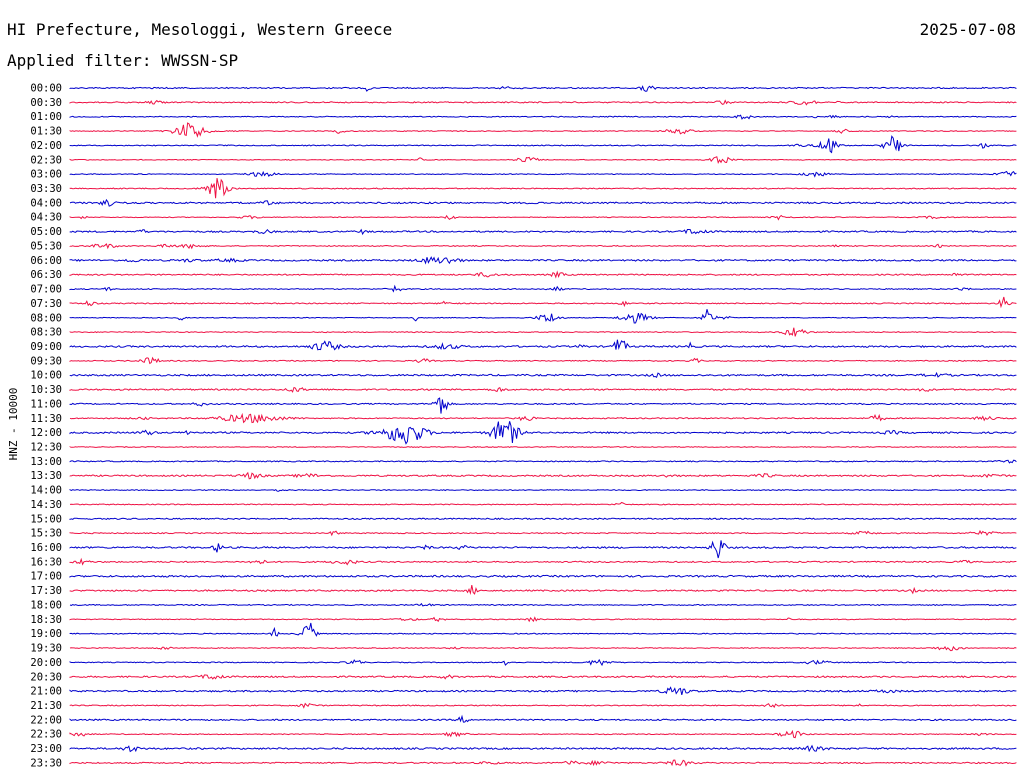  What do you see at coordinates (46, 692) in the screenshot?
I see `tick-label: 21:00` at bounding box center [46, 692].